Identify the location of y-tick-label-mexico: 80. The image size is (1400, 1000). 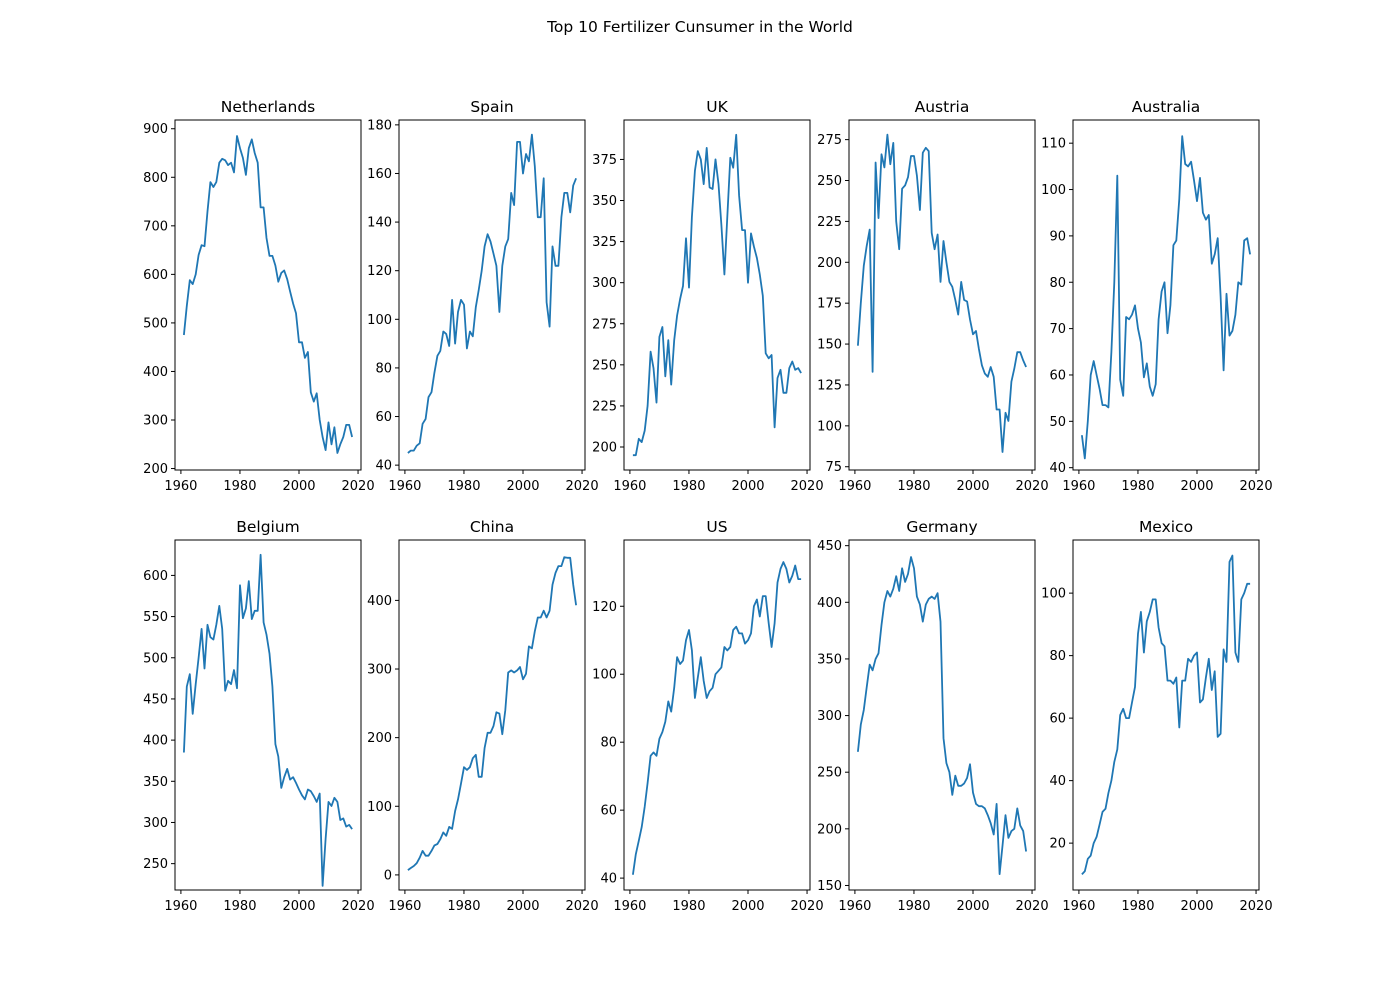
(1057, 656).